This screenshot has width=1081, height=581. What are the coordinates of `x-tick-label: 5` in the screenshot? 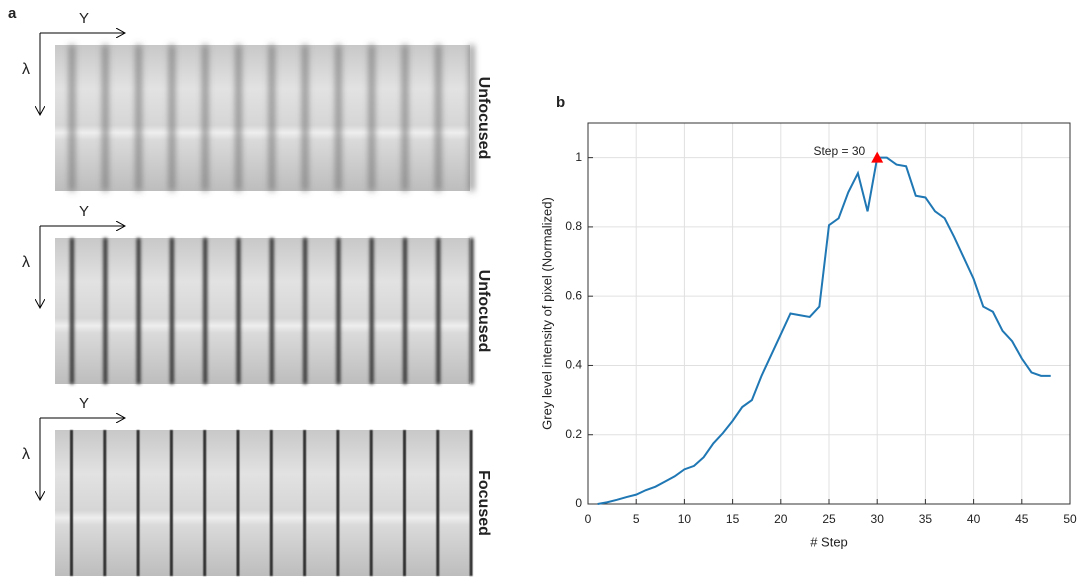 It's located at (636, 519).